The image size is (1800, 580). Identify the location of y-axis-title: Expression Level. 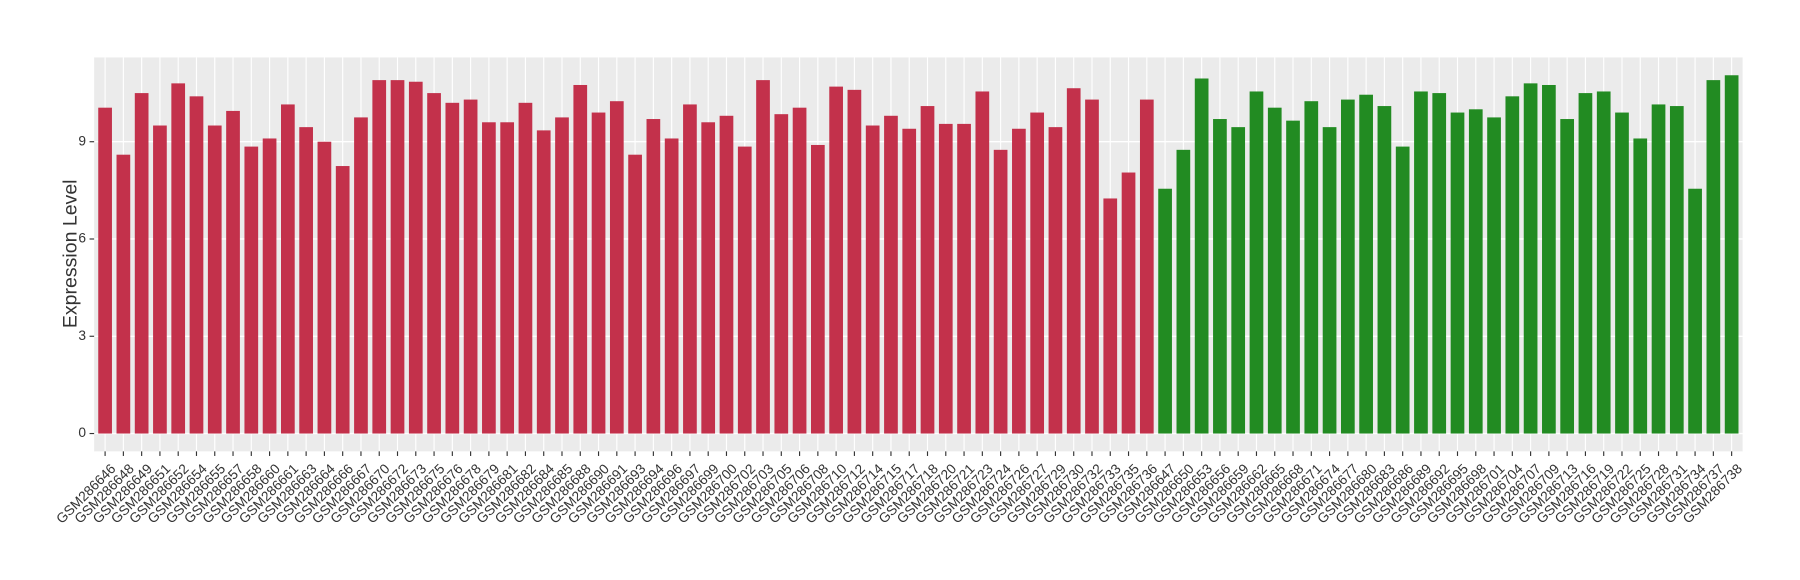
(70, 253).